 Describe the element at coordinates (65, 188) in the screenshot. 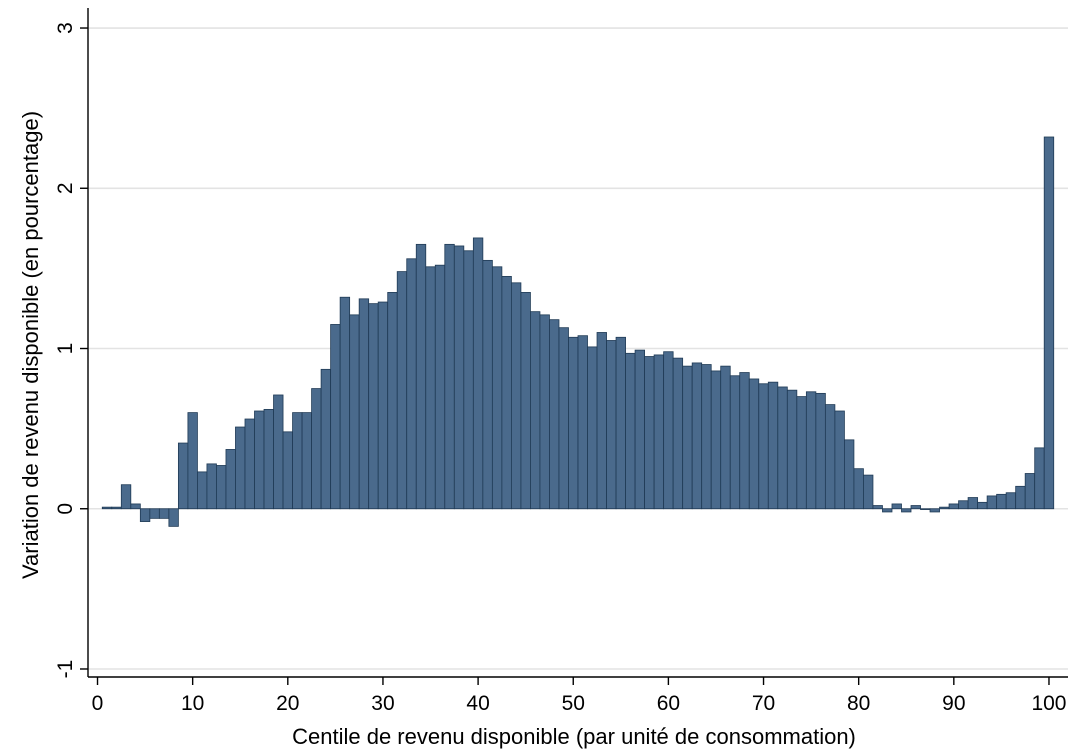

I see `y-tick-label: 2` at that location.